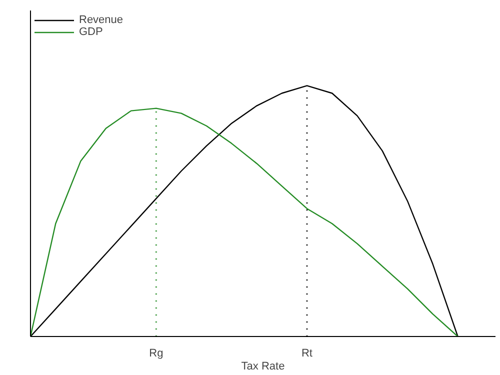 The height and width of the screenshot is (375, 500). What do you see at coordinates (91, 32) in the screenshot?
I see `legend-label: GDP` at bounding box center [91, 32].